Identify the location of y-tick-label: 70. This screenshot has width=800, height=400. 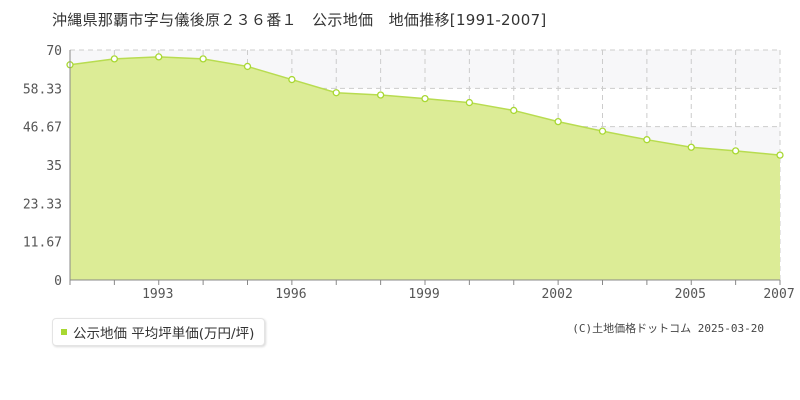
(54, 51).